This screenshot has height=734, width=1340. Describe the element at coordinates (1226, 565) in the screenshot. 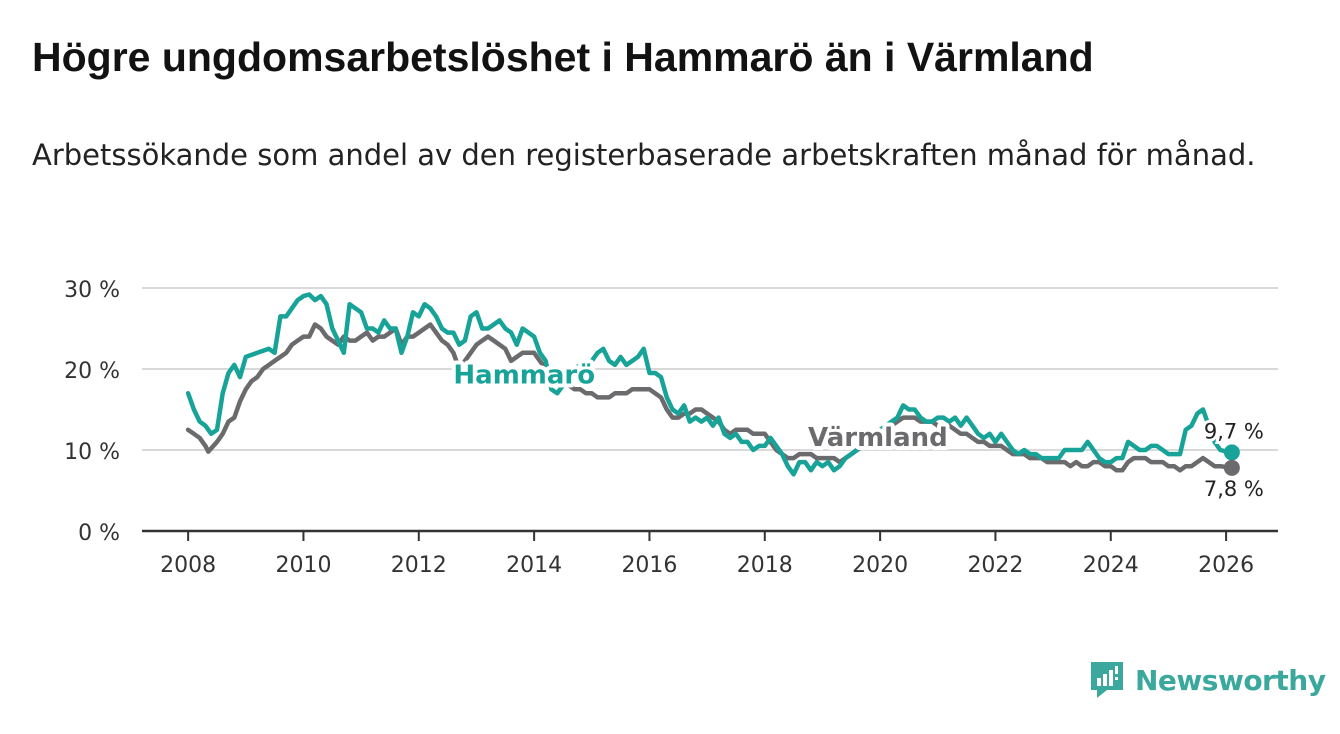

I see `x-tick-label: 2026` at that location.